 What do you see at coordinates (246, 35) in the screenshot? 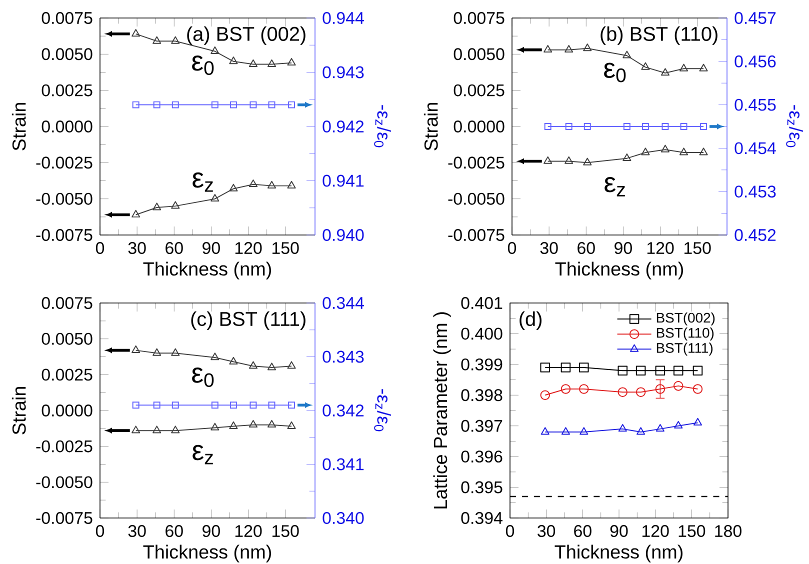
I see `chart-title: (a) BST (002)` at bounding box center [246, 35].